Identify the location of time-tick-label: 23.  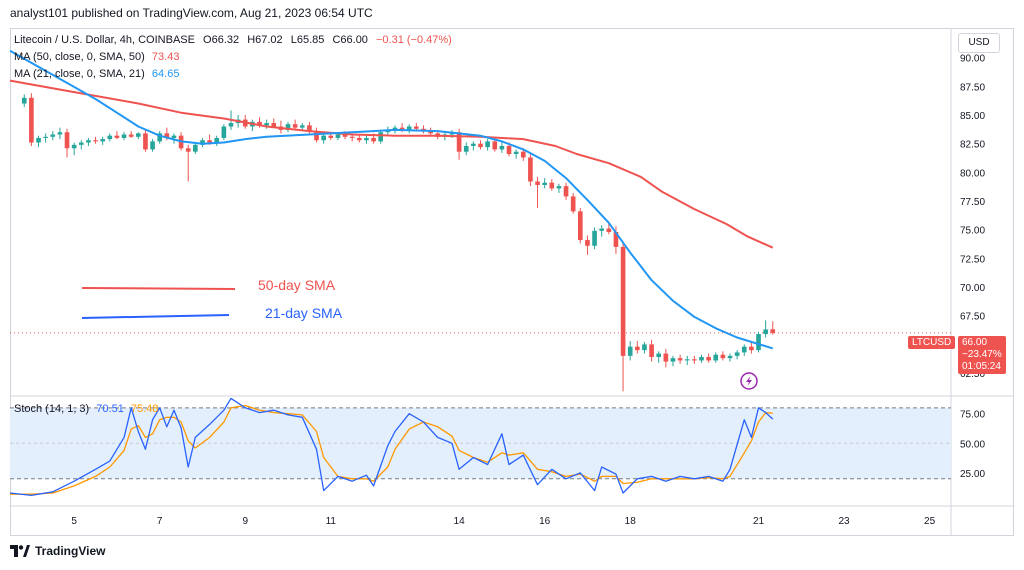
(845, 521).